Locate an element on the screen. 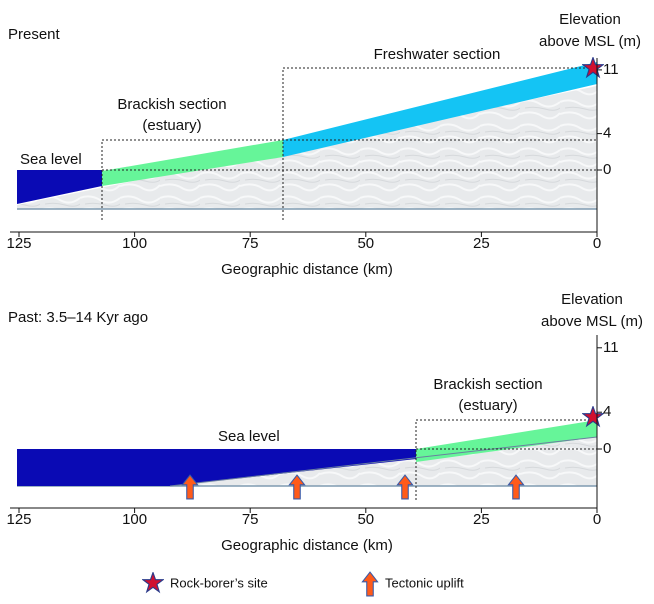 The width and height of the screenshot is (654, 604). past-diagram is located at coordinates (310, 453).